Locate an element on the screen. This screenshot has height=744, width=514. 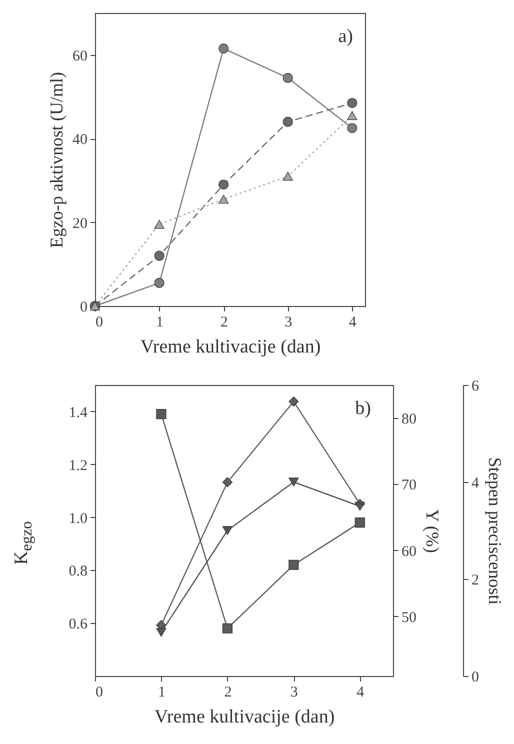
y2-tick-label: 50 is located at coordinates (409, 618).